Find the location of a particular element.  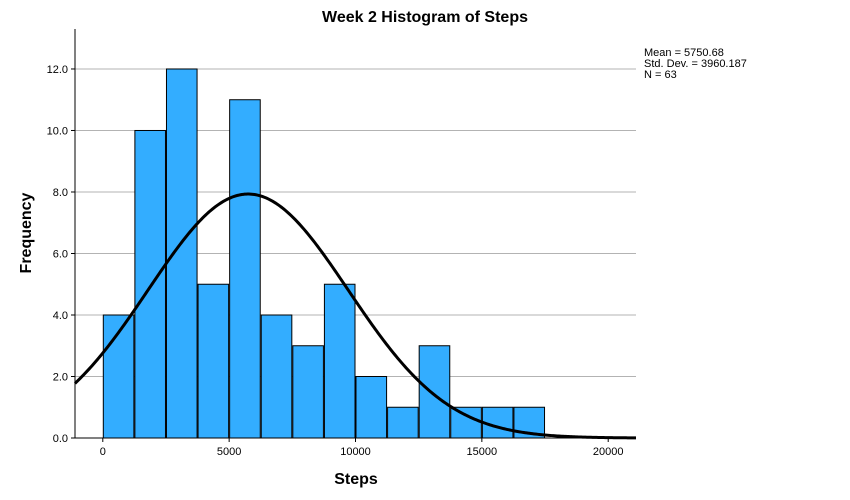

x-tick-label-1: 5000 is located at coordinates (229, 452).